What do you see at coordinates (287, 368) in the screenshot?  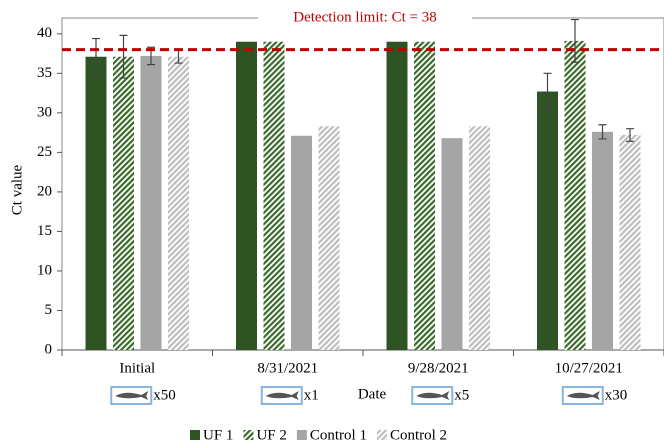 I see `x-tick-label: 8/31/2021` at bounding box center [287, 368].